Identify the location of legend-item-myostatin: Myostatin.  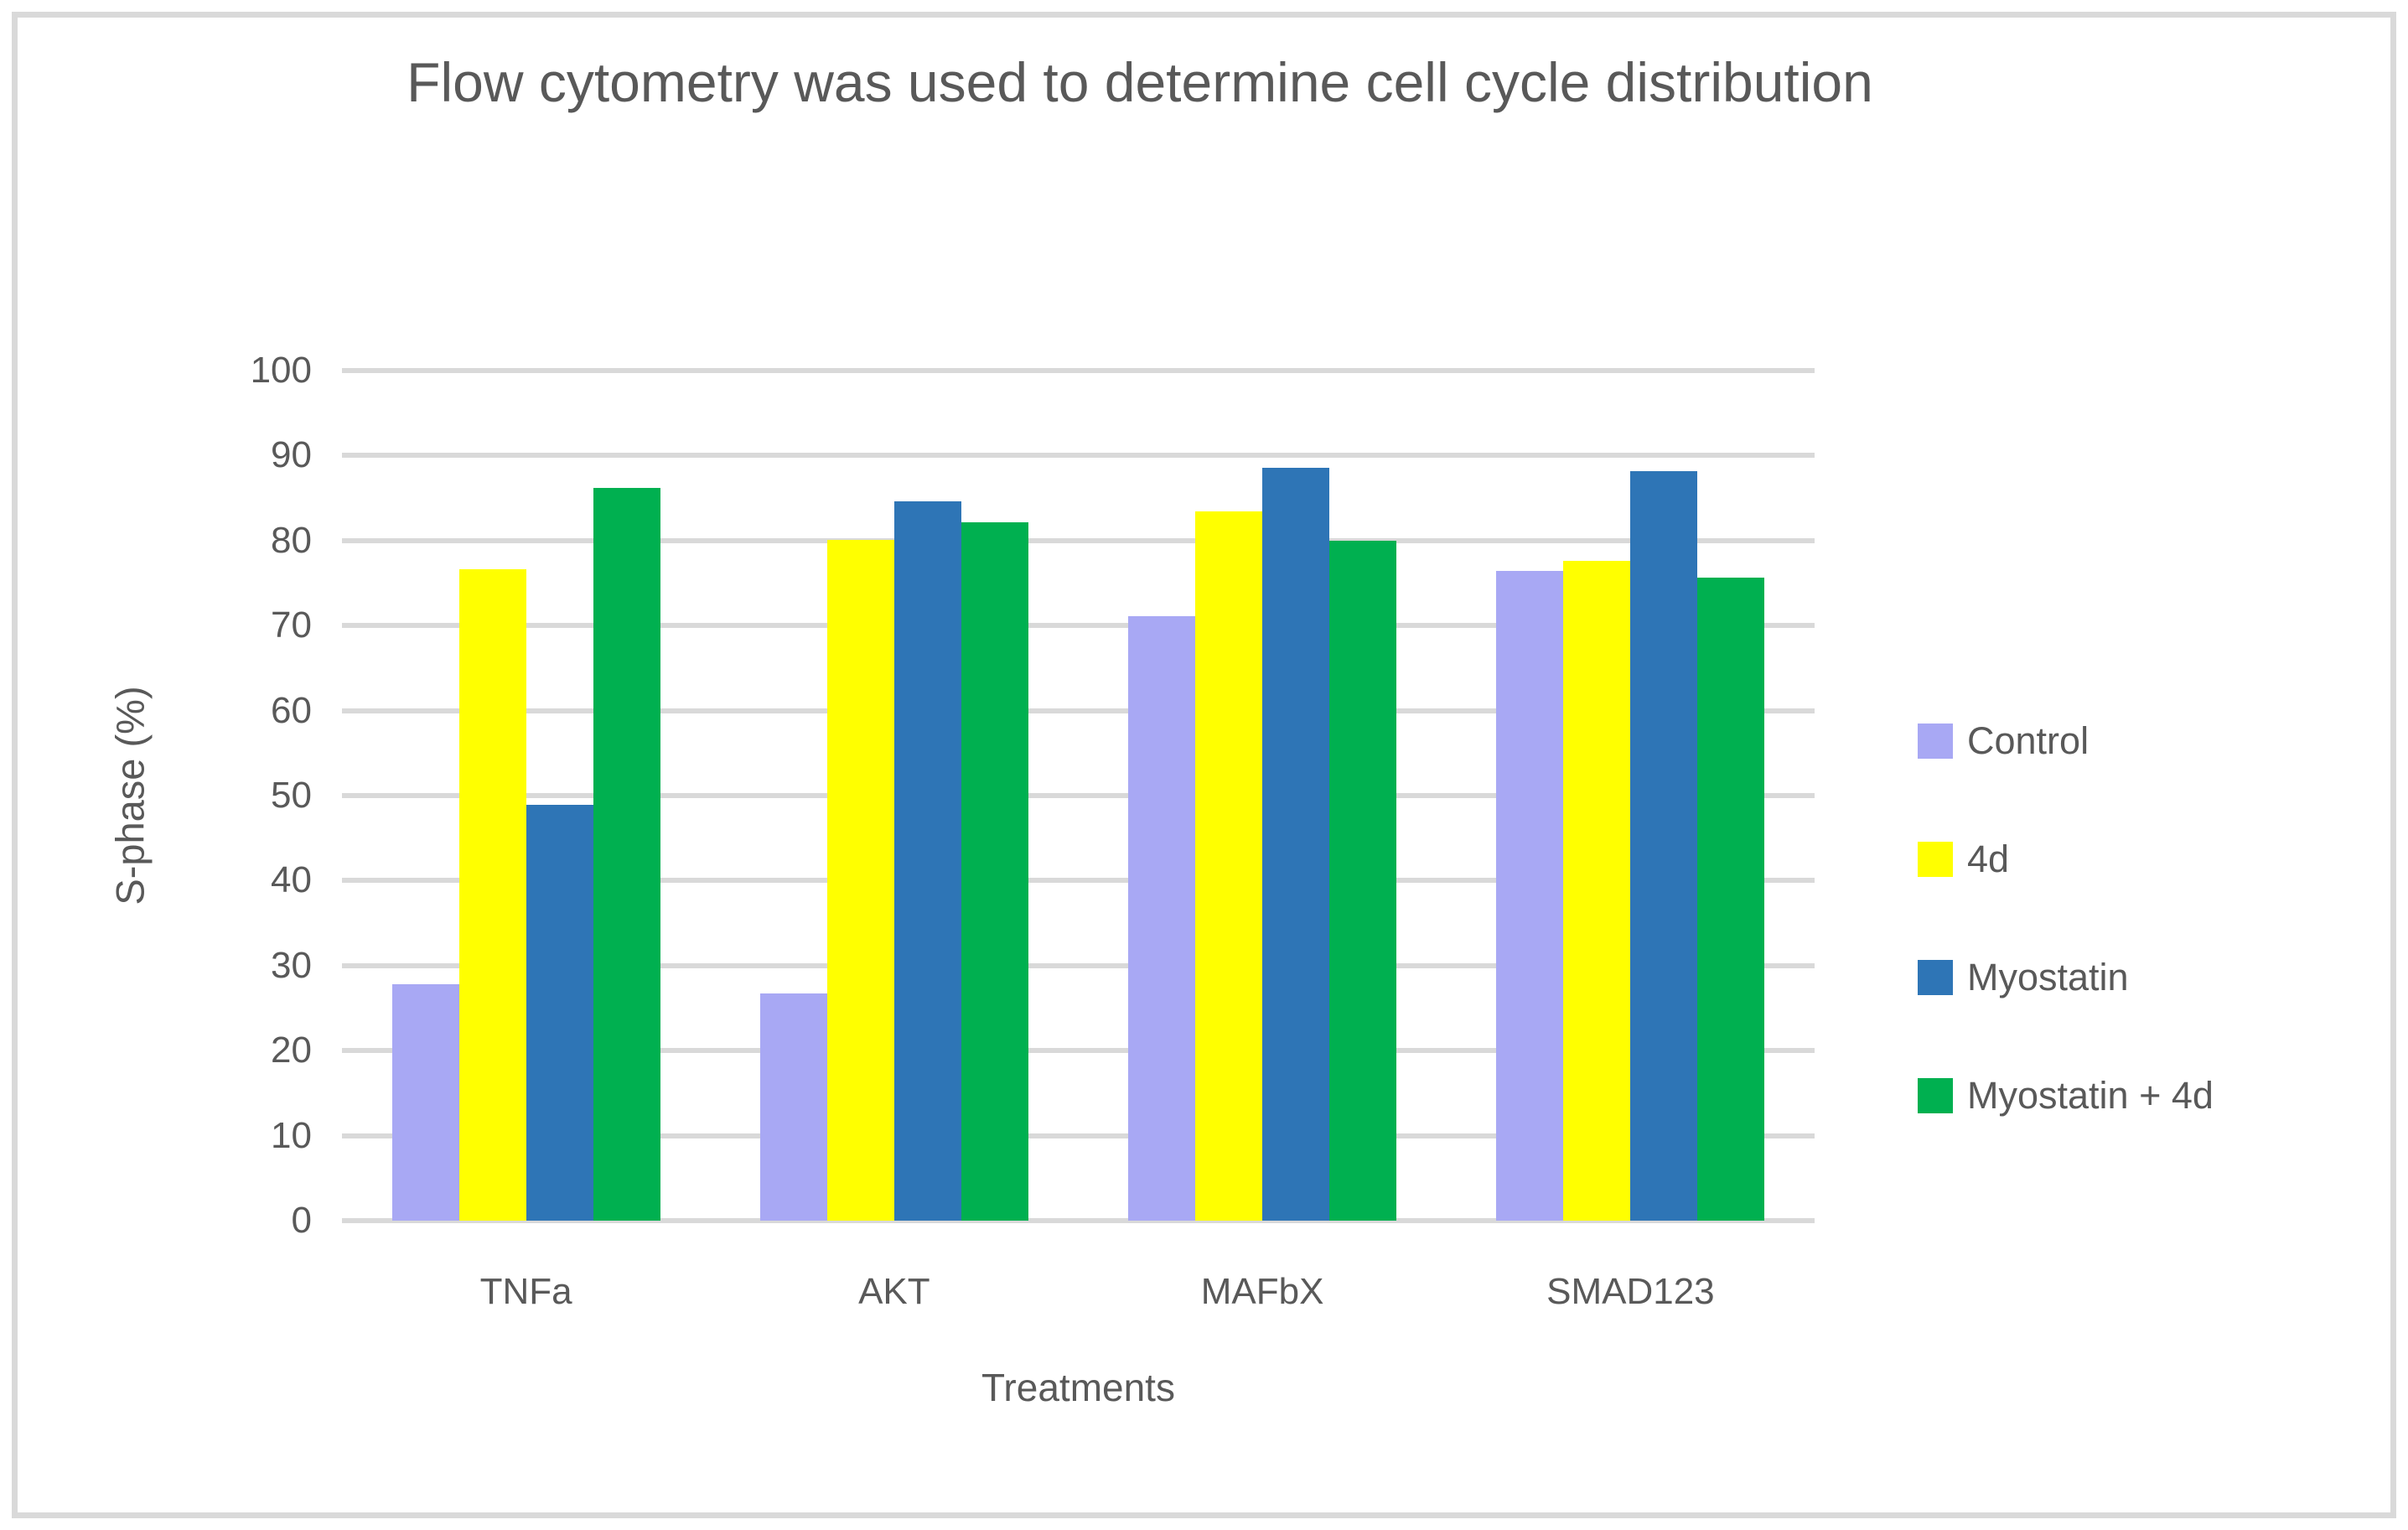
(2066, 977).